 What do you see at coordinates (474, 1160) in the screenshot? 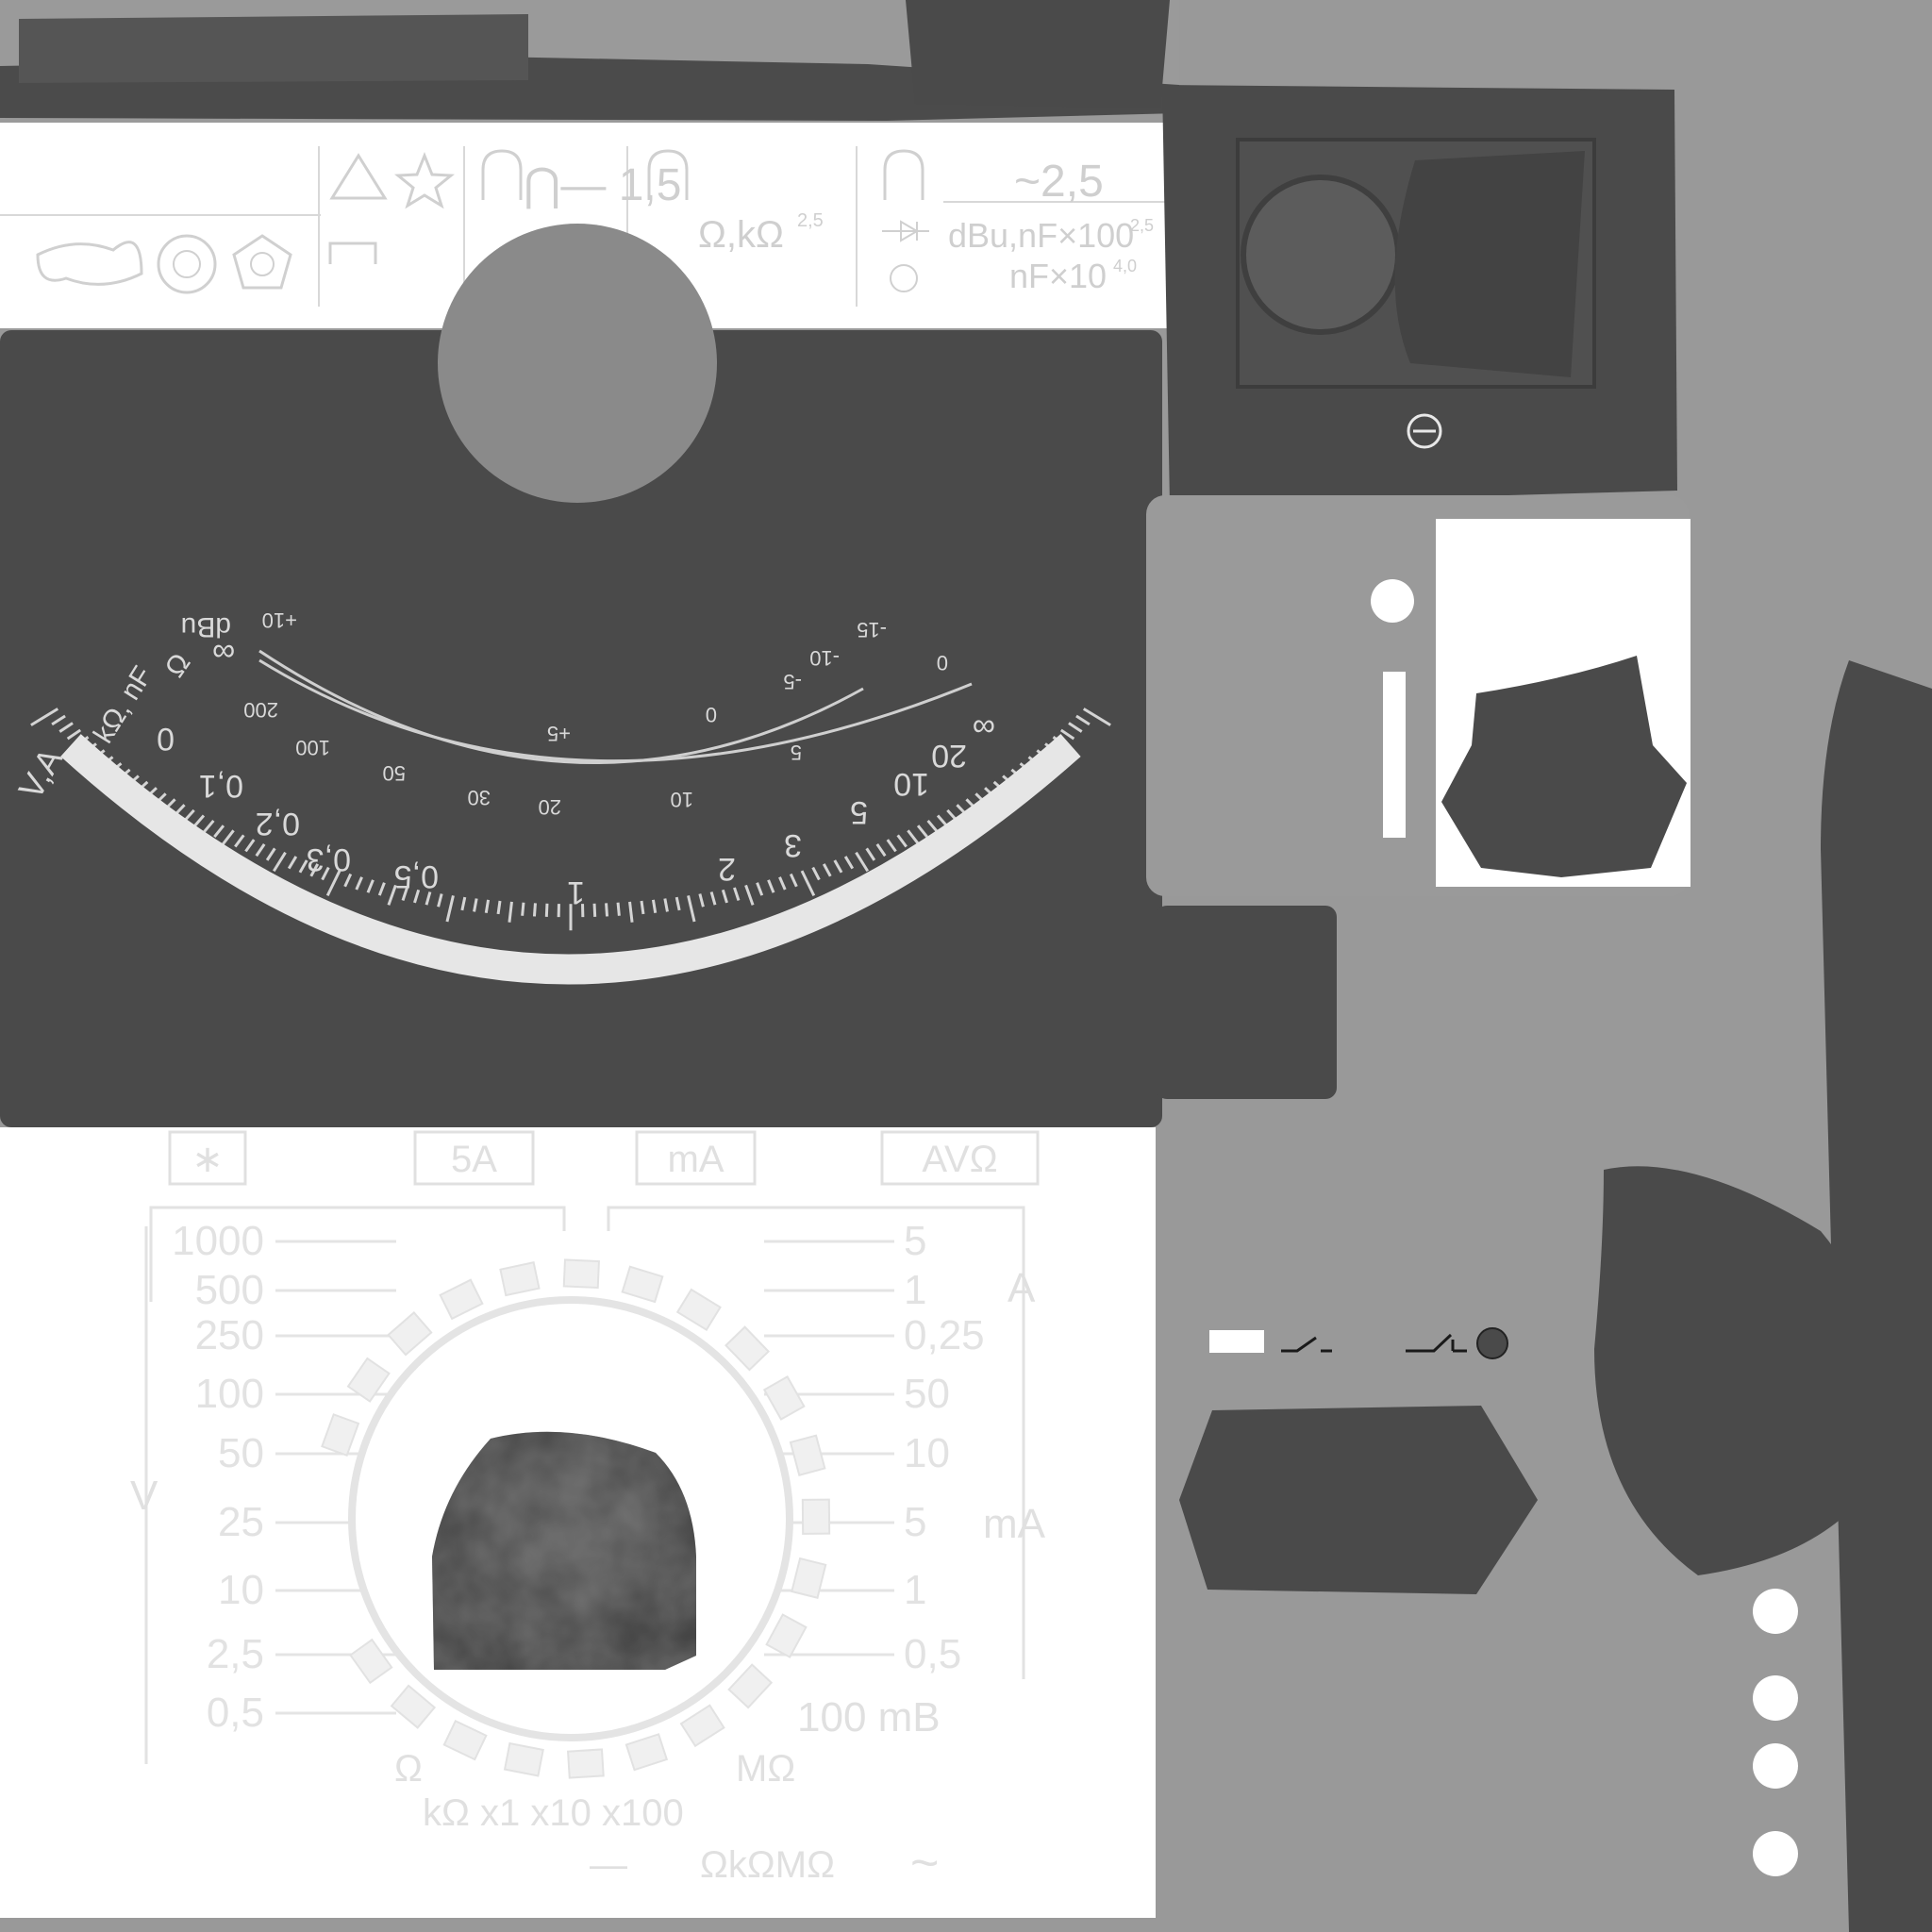
I see `socket-label: 5A` at bounding box center [474, 1160].